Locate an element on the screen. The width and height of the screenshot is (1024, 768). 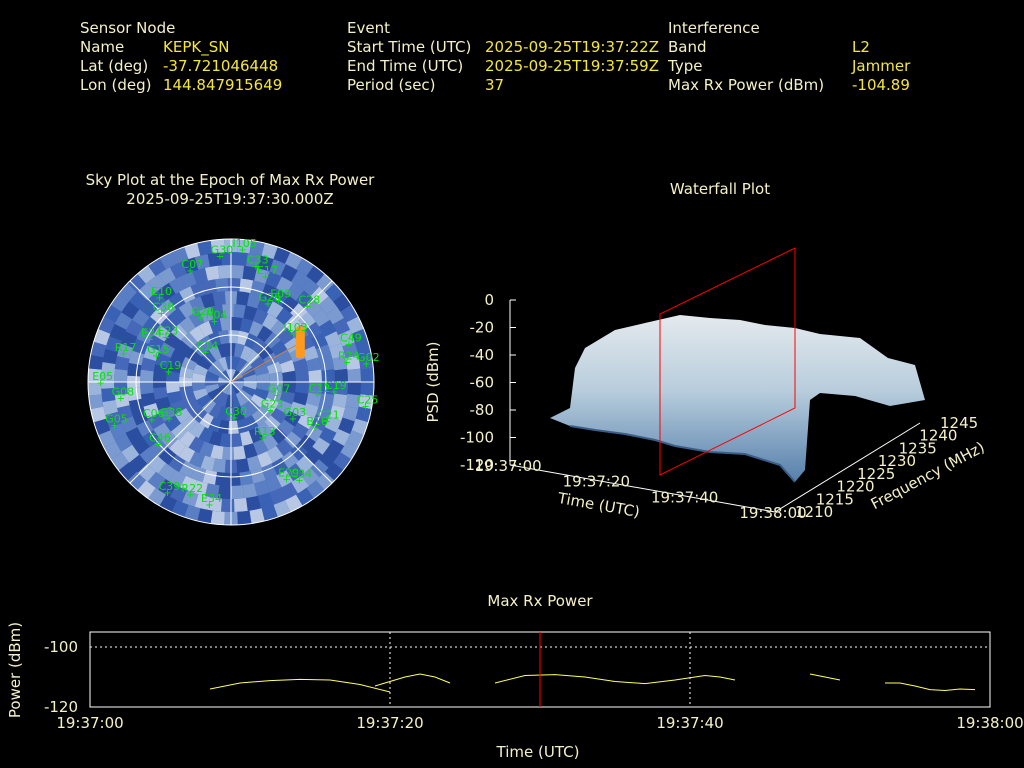
satellite-e09: +E09 is located at coordinates (280, 296).